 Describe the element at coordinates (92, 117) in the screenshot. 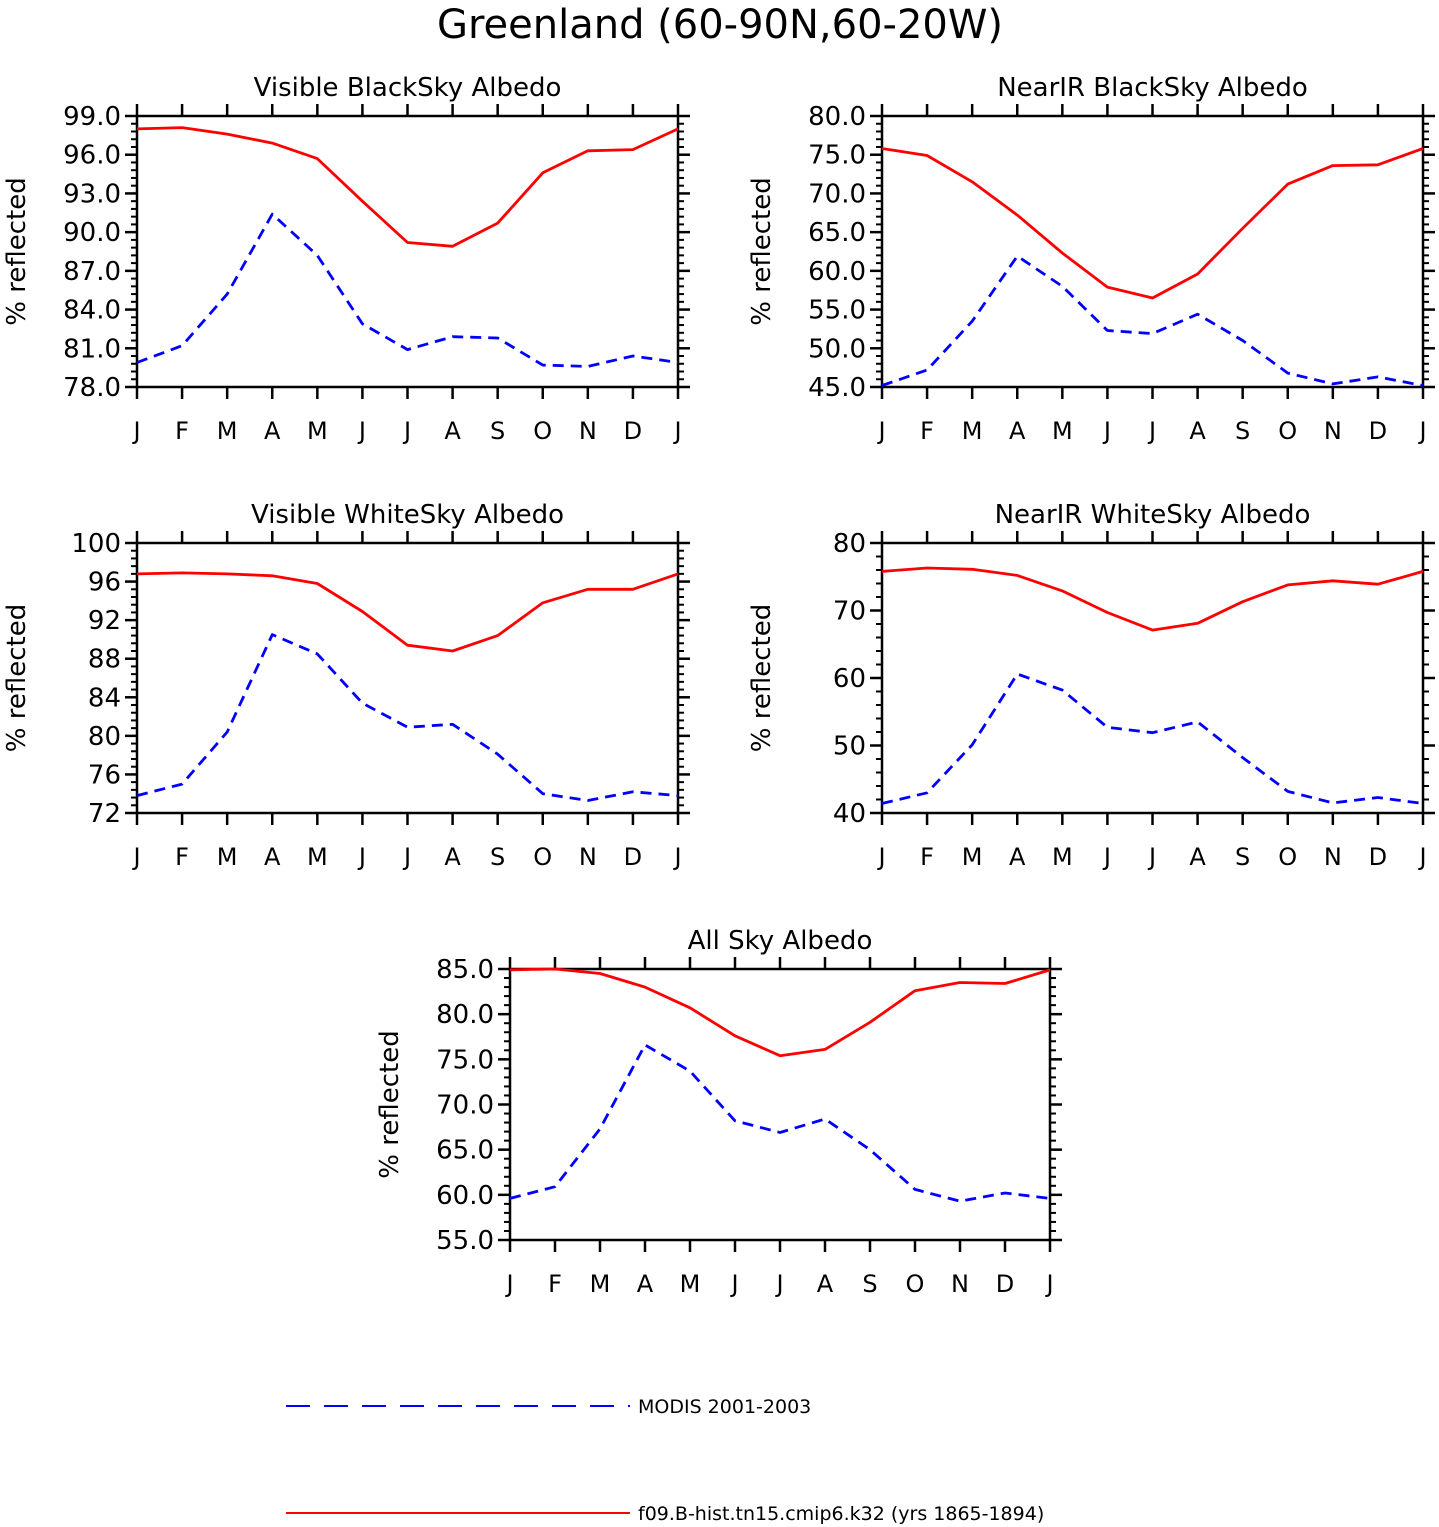

I see `y-tick-label: 99.0` at that location.